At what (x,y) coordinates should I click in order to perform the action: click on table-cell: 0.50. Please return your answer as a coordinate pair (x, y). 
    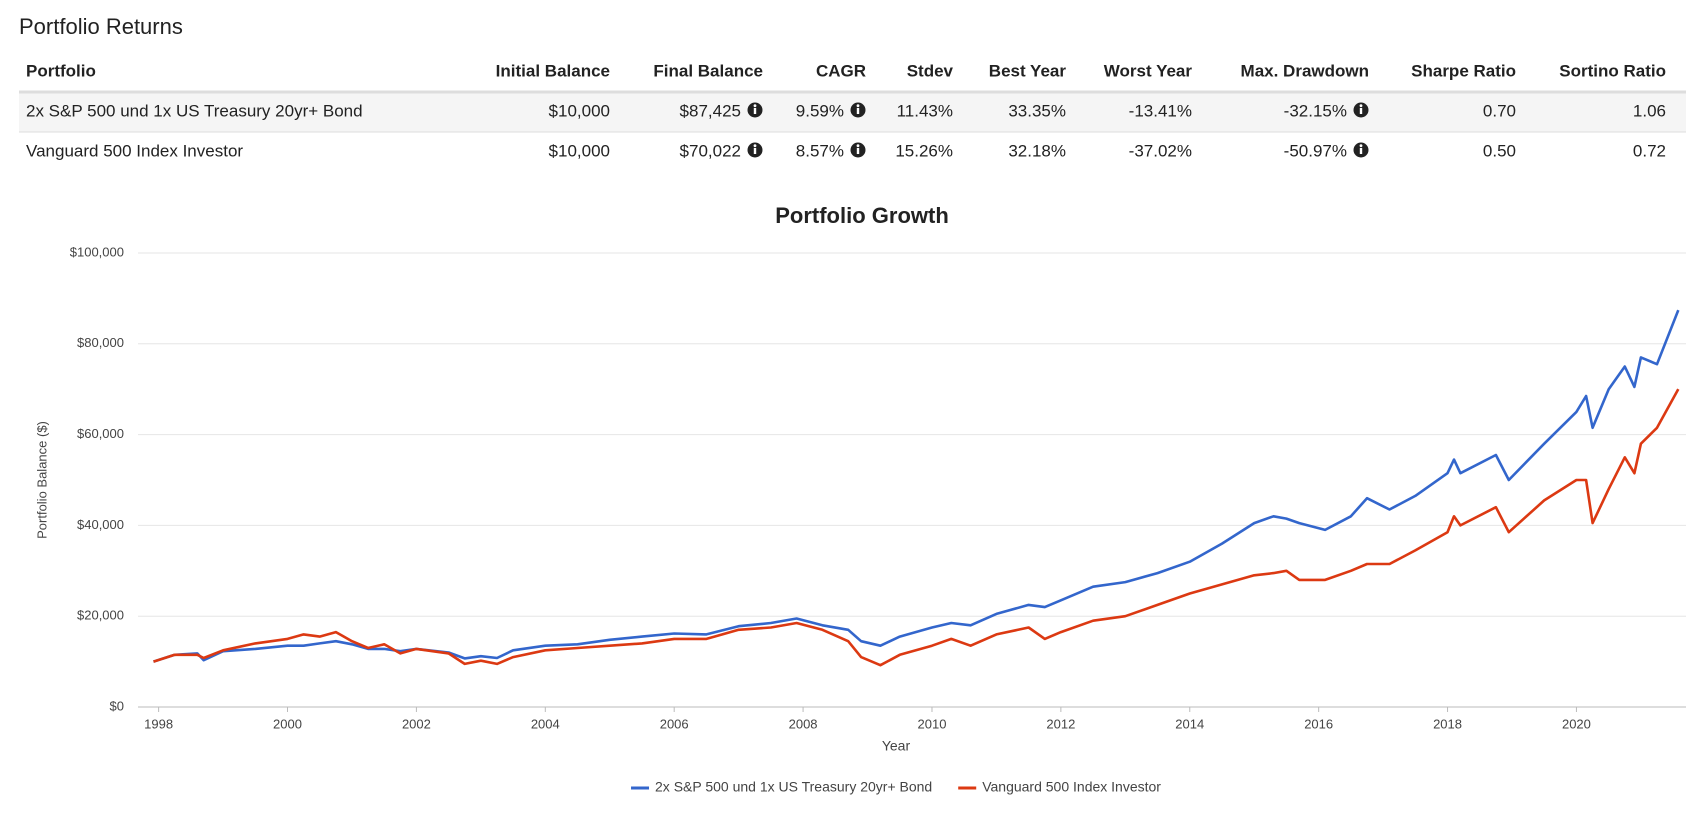
    Looking at the image, I should click on (1499, 150).